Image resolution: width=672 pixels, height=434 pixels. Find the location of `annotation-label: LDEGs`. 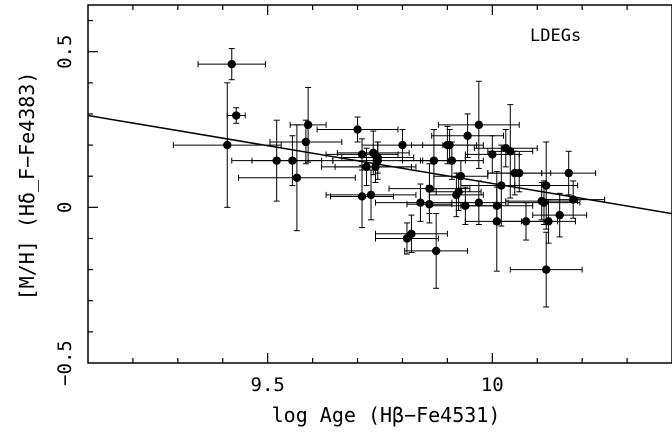

annotation-label: LDEGs is located at coordinates (555, 36).